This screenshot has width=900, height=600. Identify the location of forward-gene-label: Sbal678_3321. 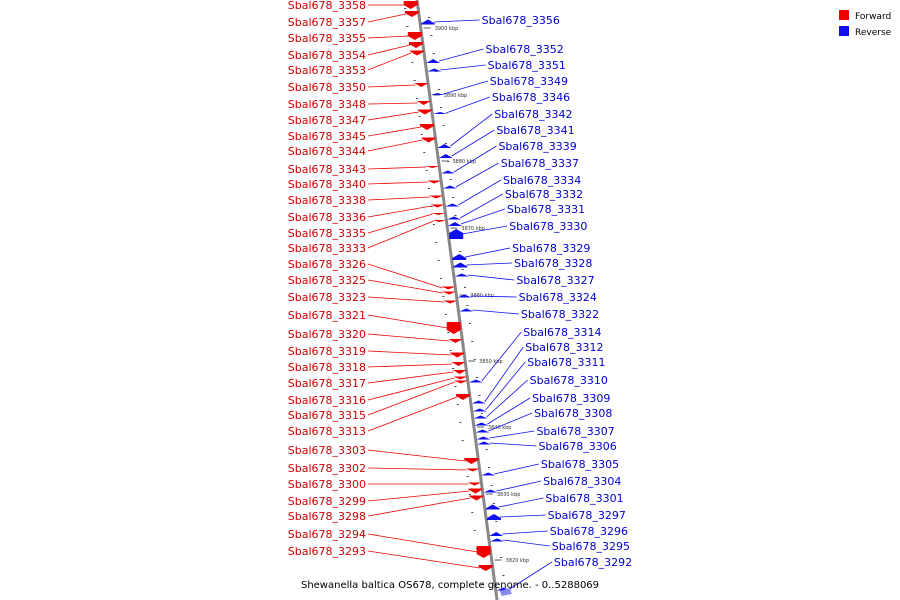
(327, 315).